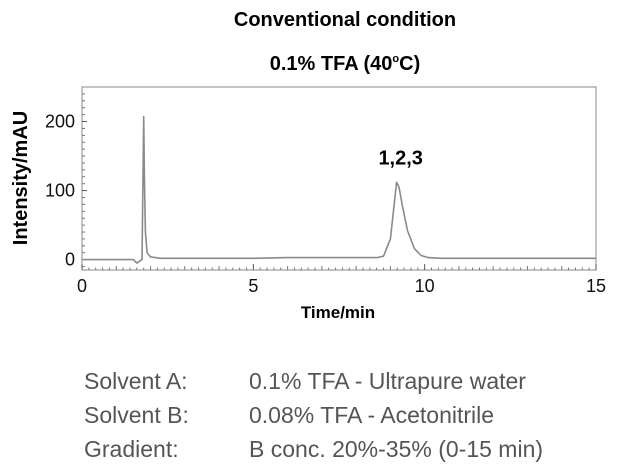 The height and width of the screenshot is (472, 641). What do you see at coordinates (396, 448) in the screenshot?
I see `gradient-value: B conc. 20%-35% (0-15 min)` at bounding box center [396, 448].